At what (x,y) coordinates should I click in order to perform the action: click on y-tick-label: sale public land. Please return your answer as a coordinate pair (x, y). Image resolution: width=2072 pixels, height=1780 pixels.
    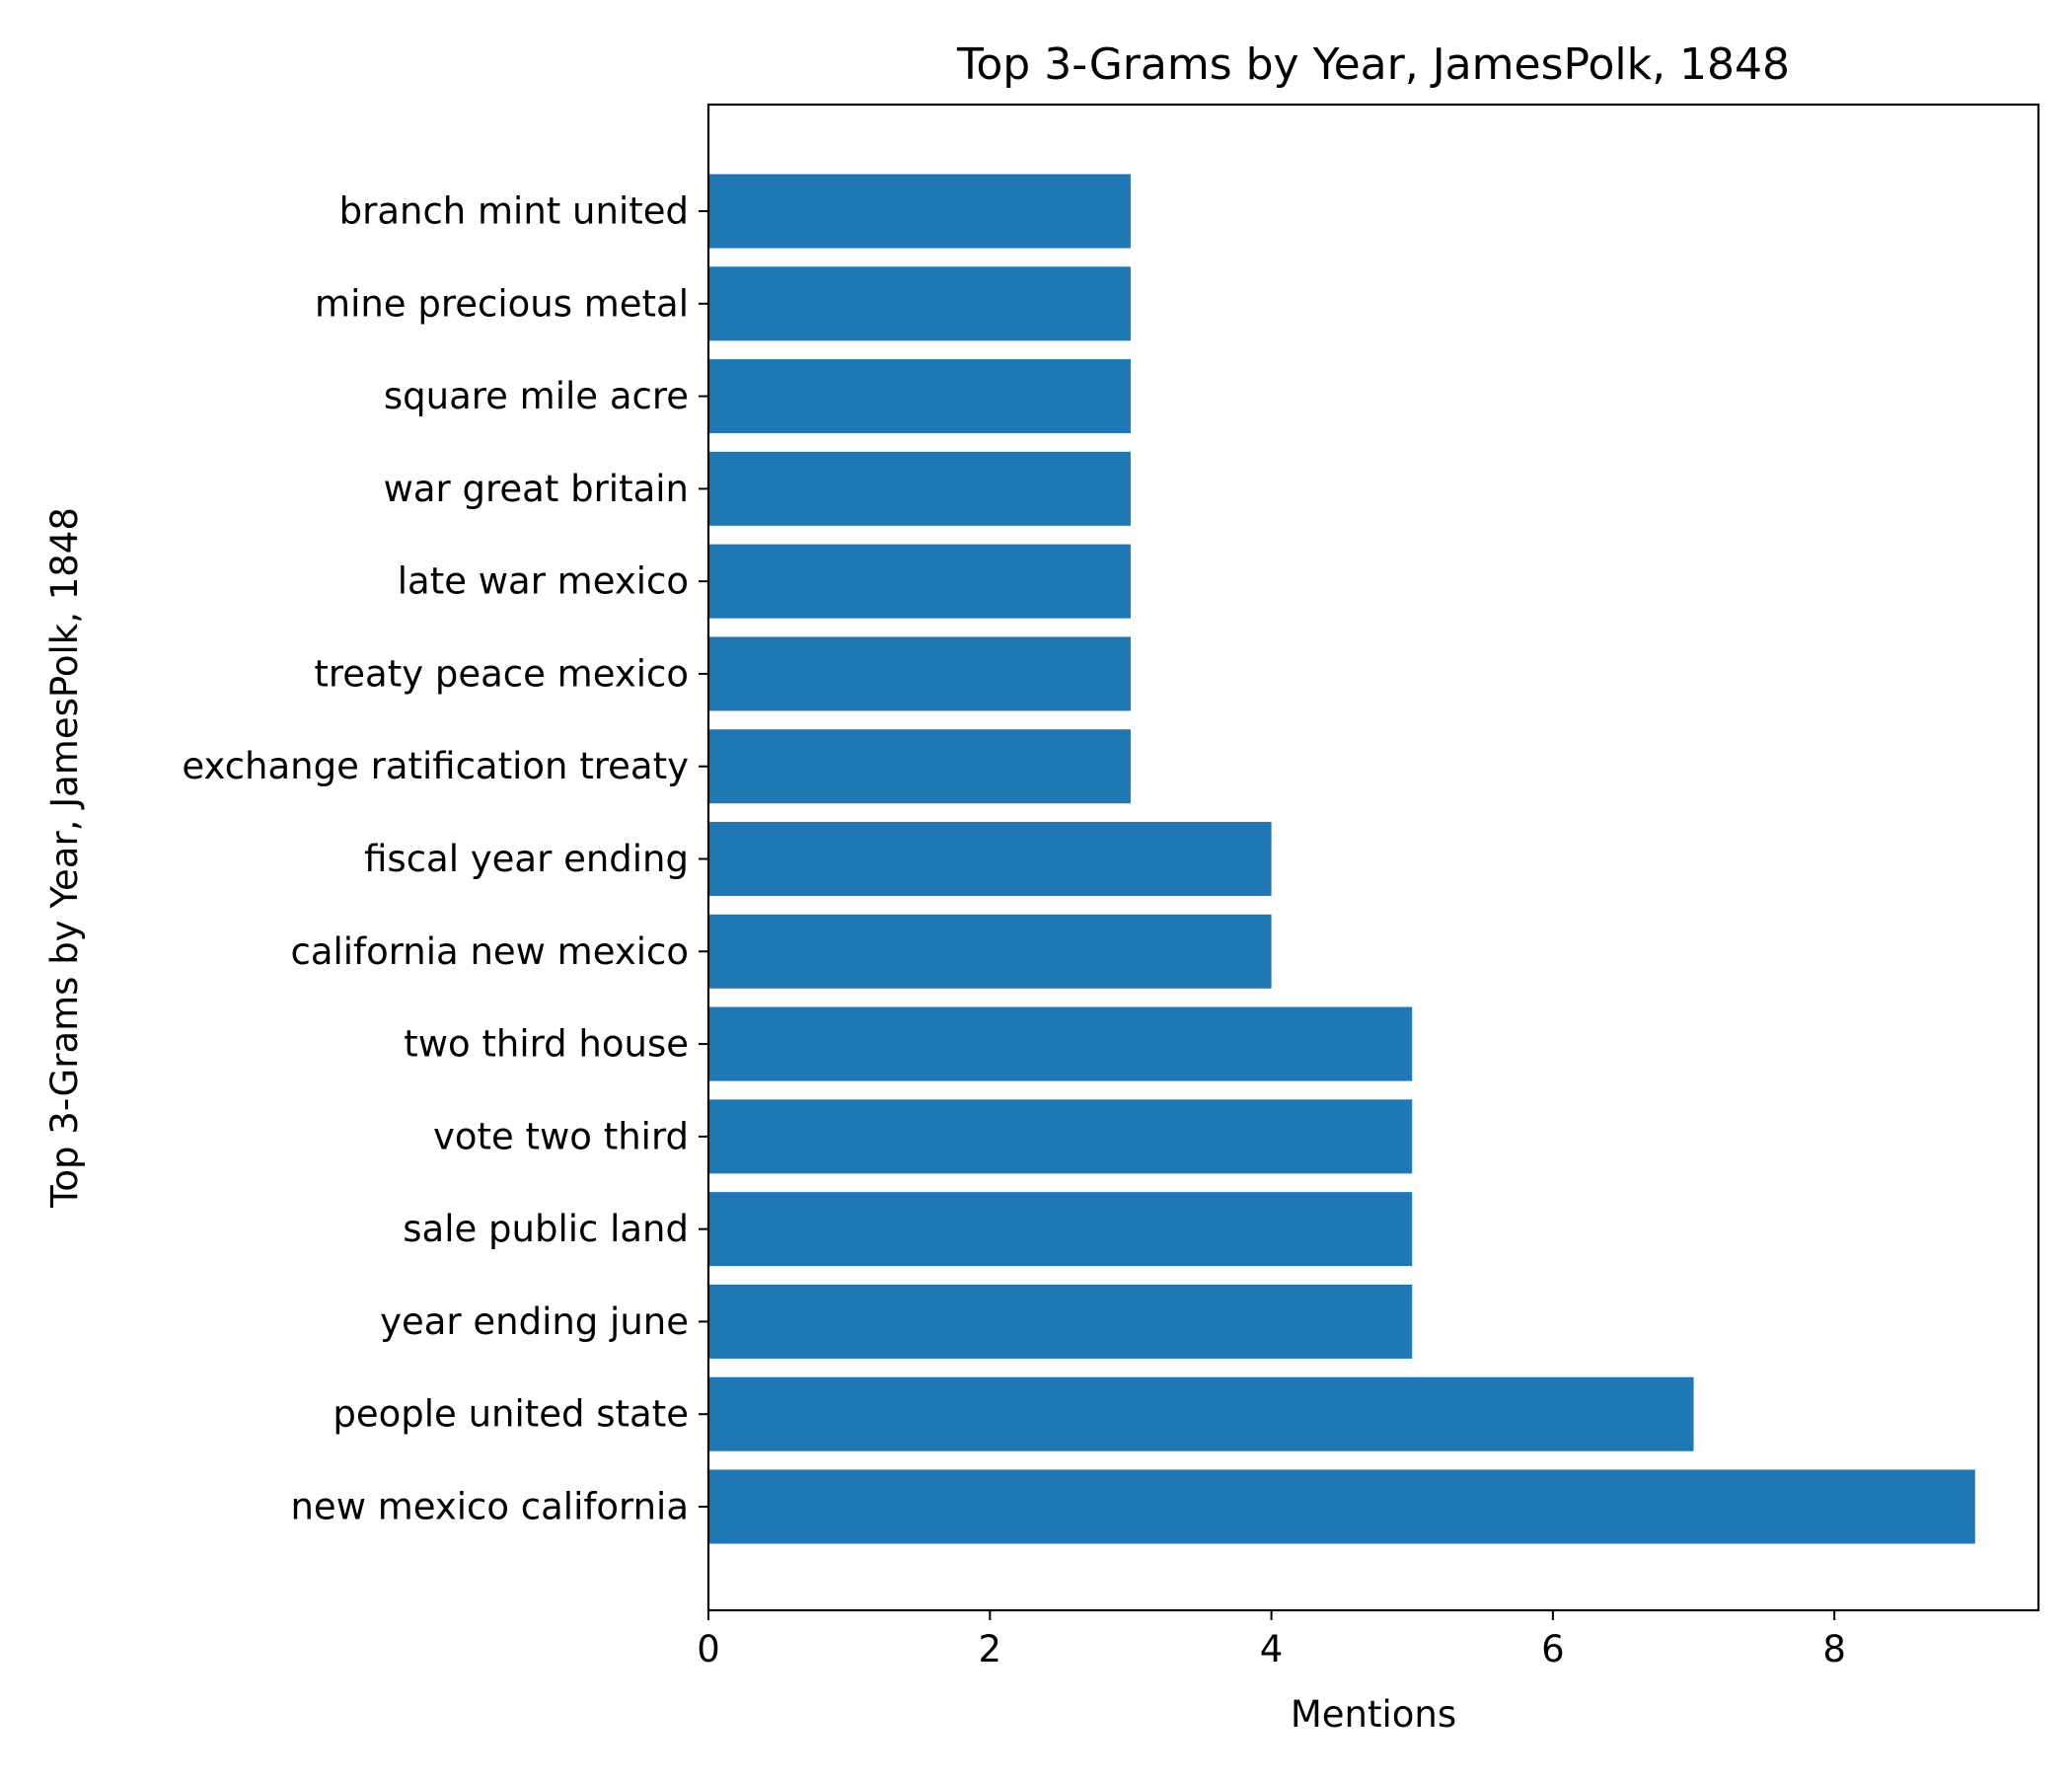
    Looking at the image, I should click on (546, 1229).